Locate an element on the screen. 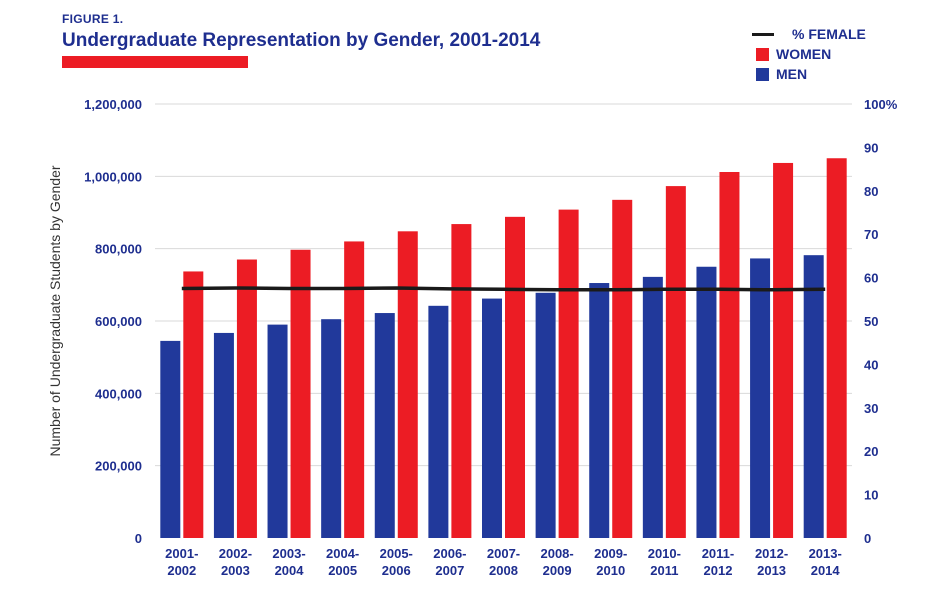  x-tick-label: 2010- is located at coordinates (664, 553).